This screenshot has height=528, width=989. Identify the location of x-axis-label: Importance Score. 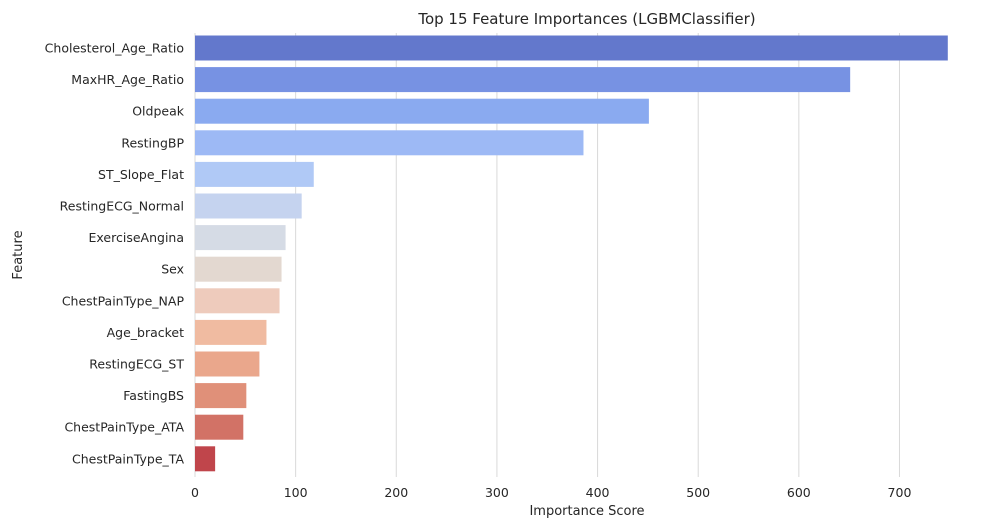
(586, 511).